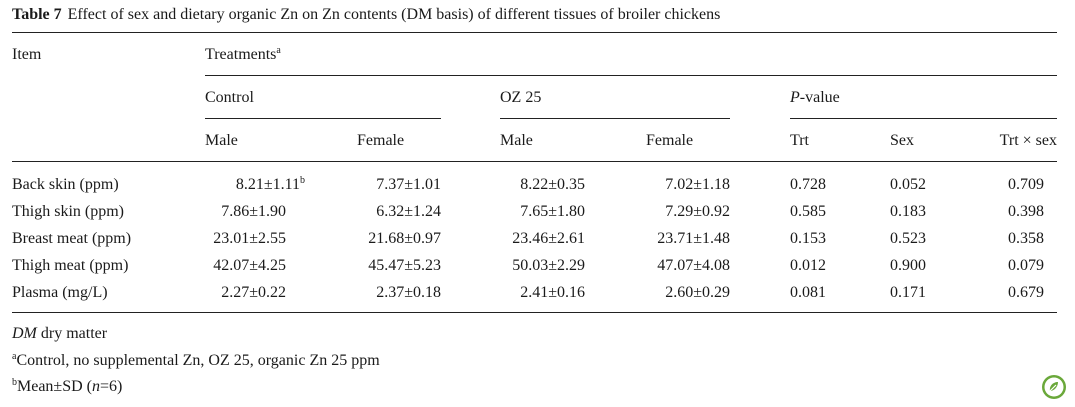  What do you see at coordinates (302, 180) in the screenshot?
I see `footnote-mark-b: b` at bounding box center [302, 180].